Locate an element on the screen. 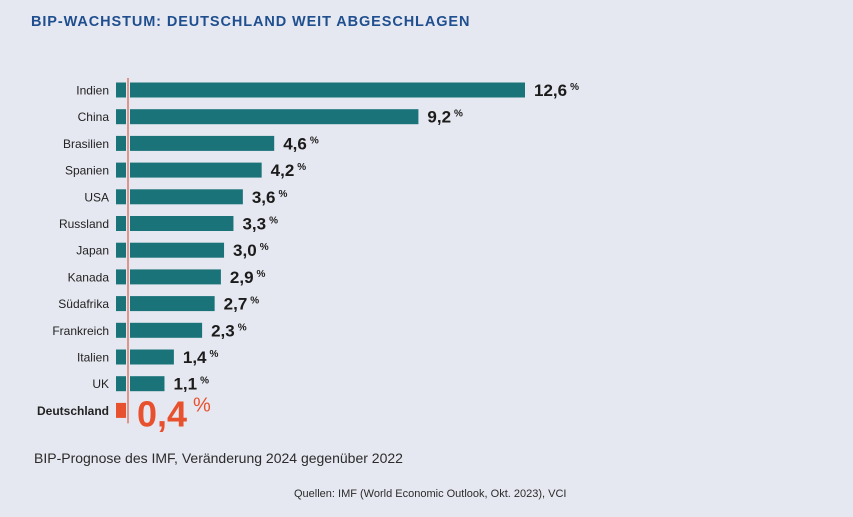 The image size is (853, 517). category-label: Südafrika is located at coordinates (83, 304).